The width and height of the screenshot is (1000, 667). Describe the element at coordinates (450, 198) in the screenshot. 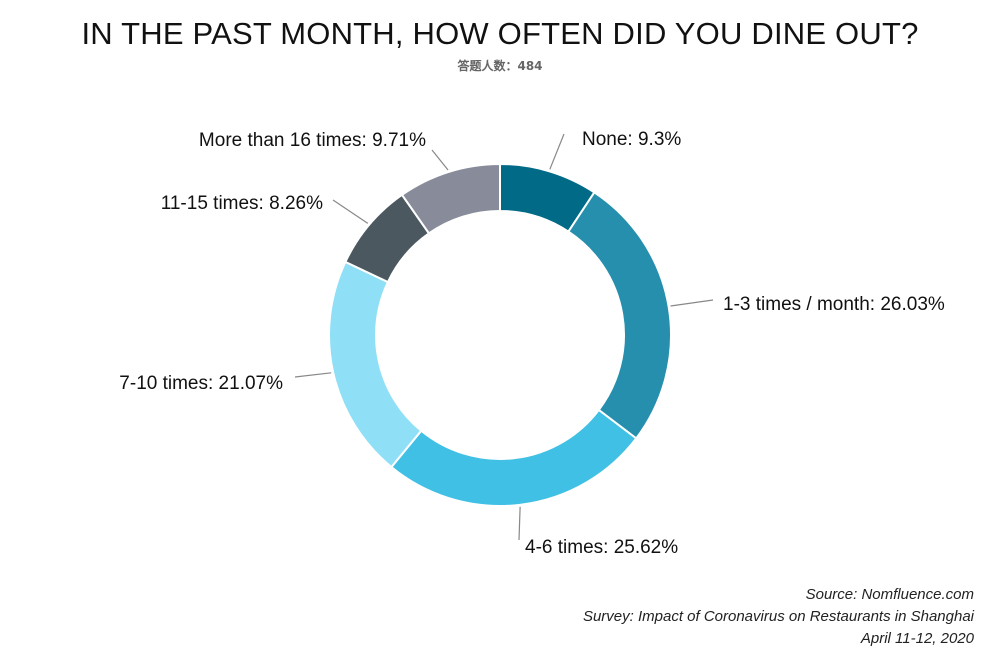

I see `slice-more-than-16-times` at that location.